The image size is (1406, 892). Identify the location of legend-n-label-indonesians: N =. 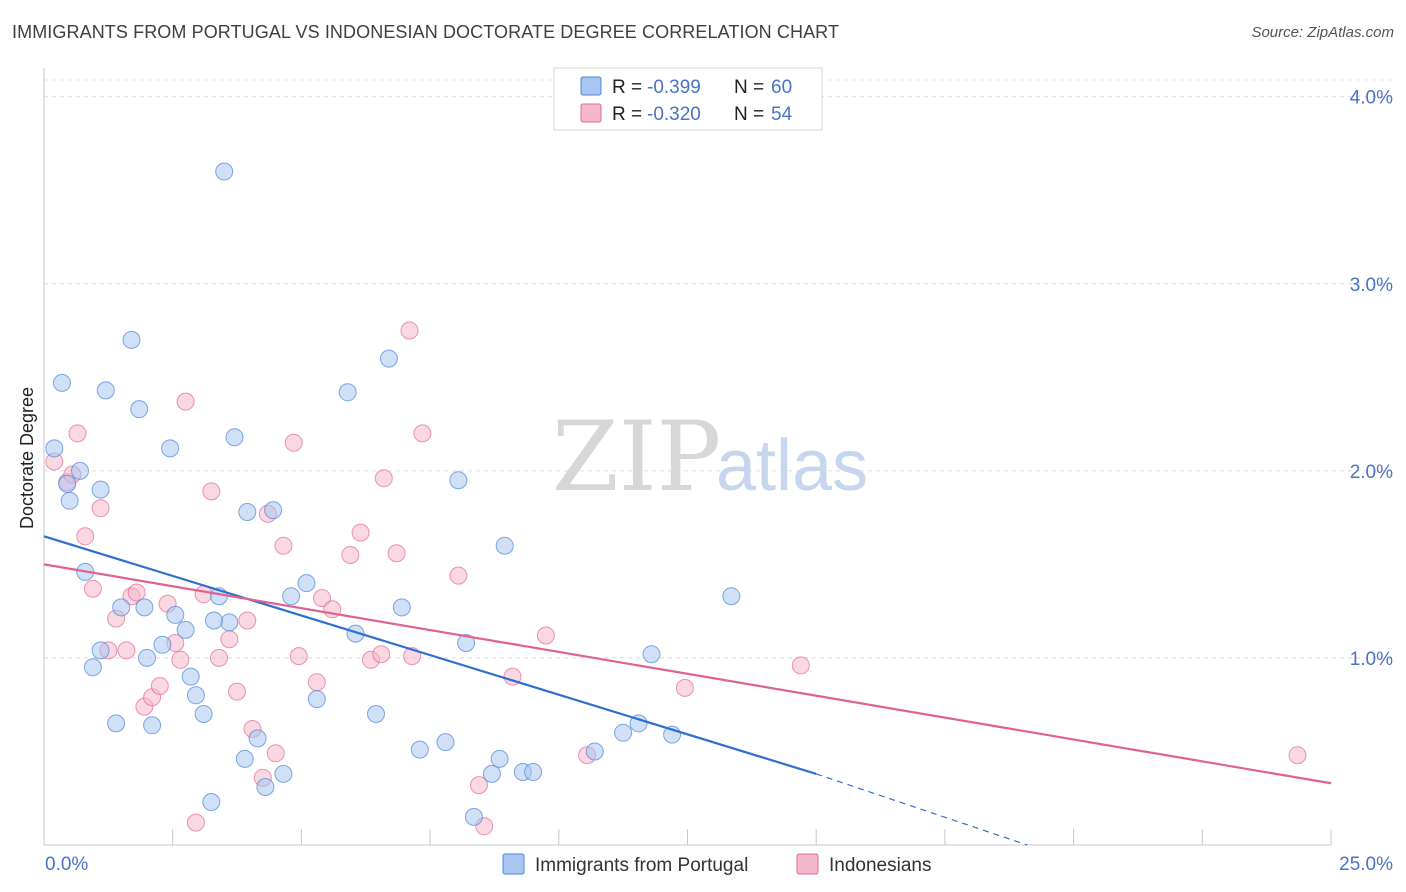
(749, 114).